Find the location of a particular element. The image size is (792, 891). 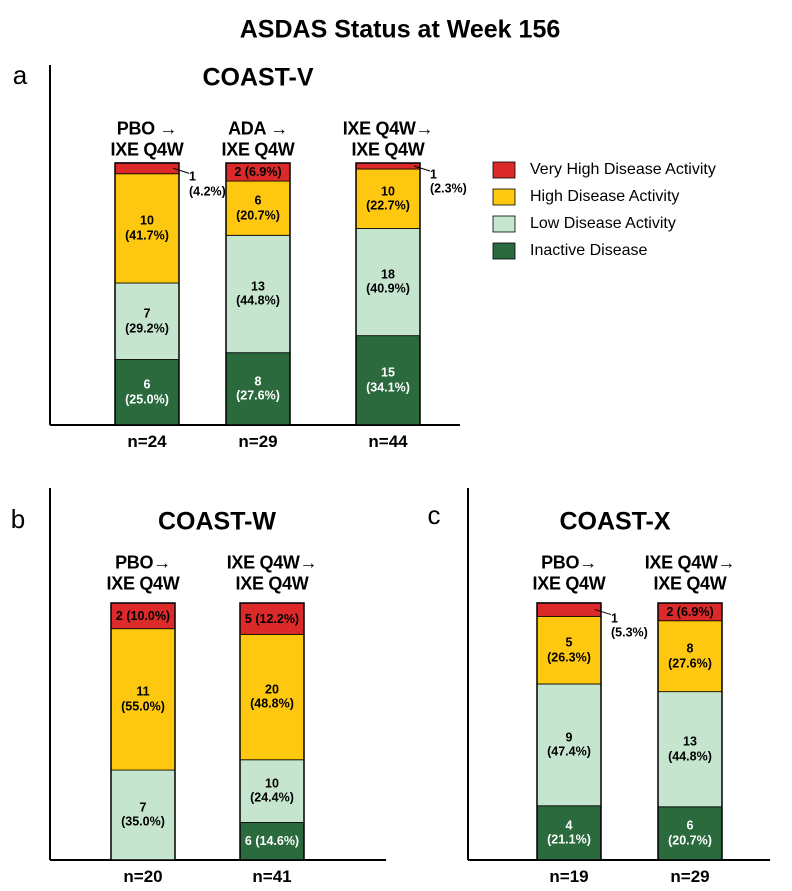

n-label: n=20 is located at coordinates (143, 877).